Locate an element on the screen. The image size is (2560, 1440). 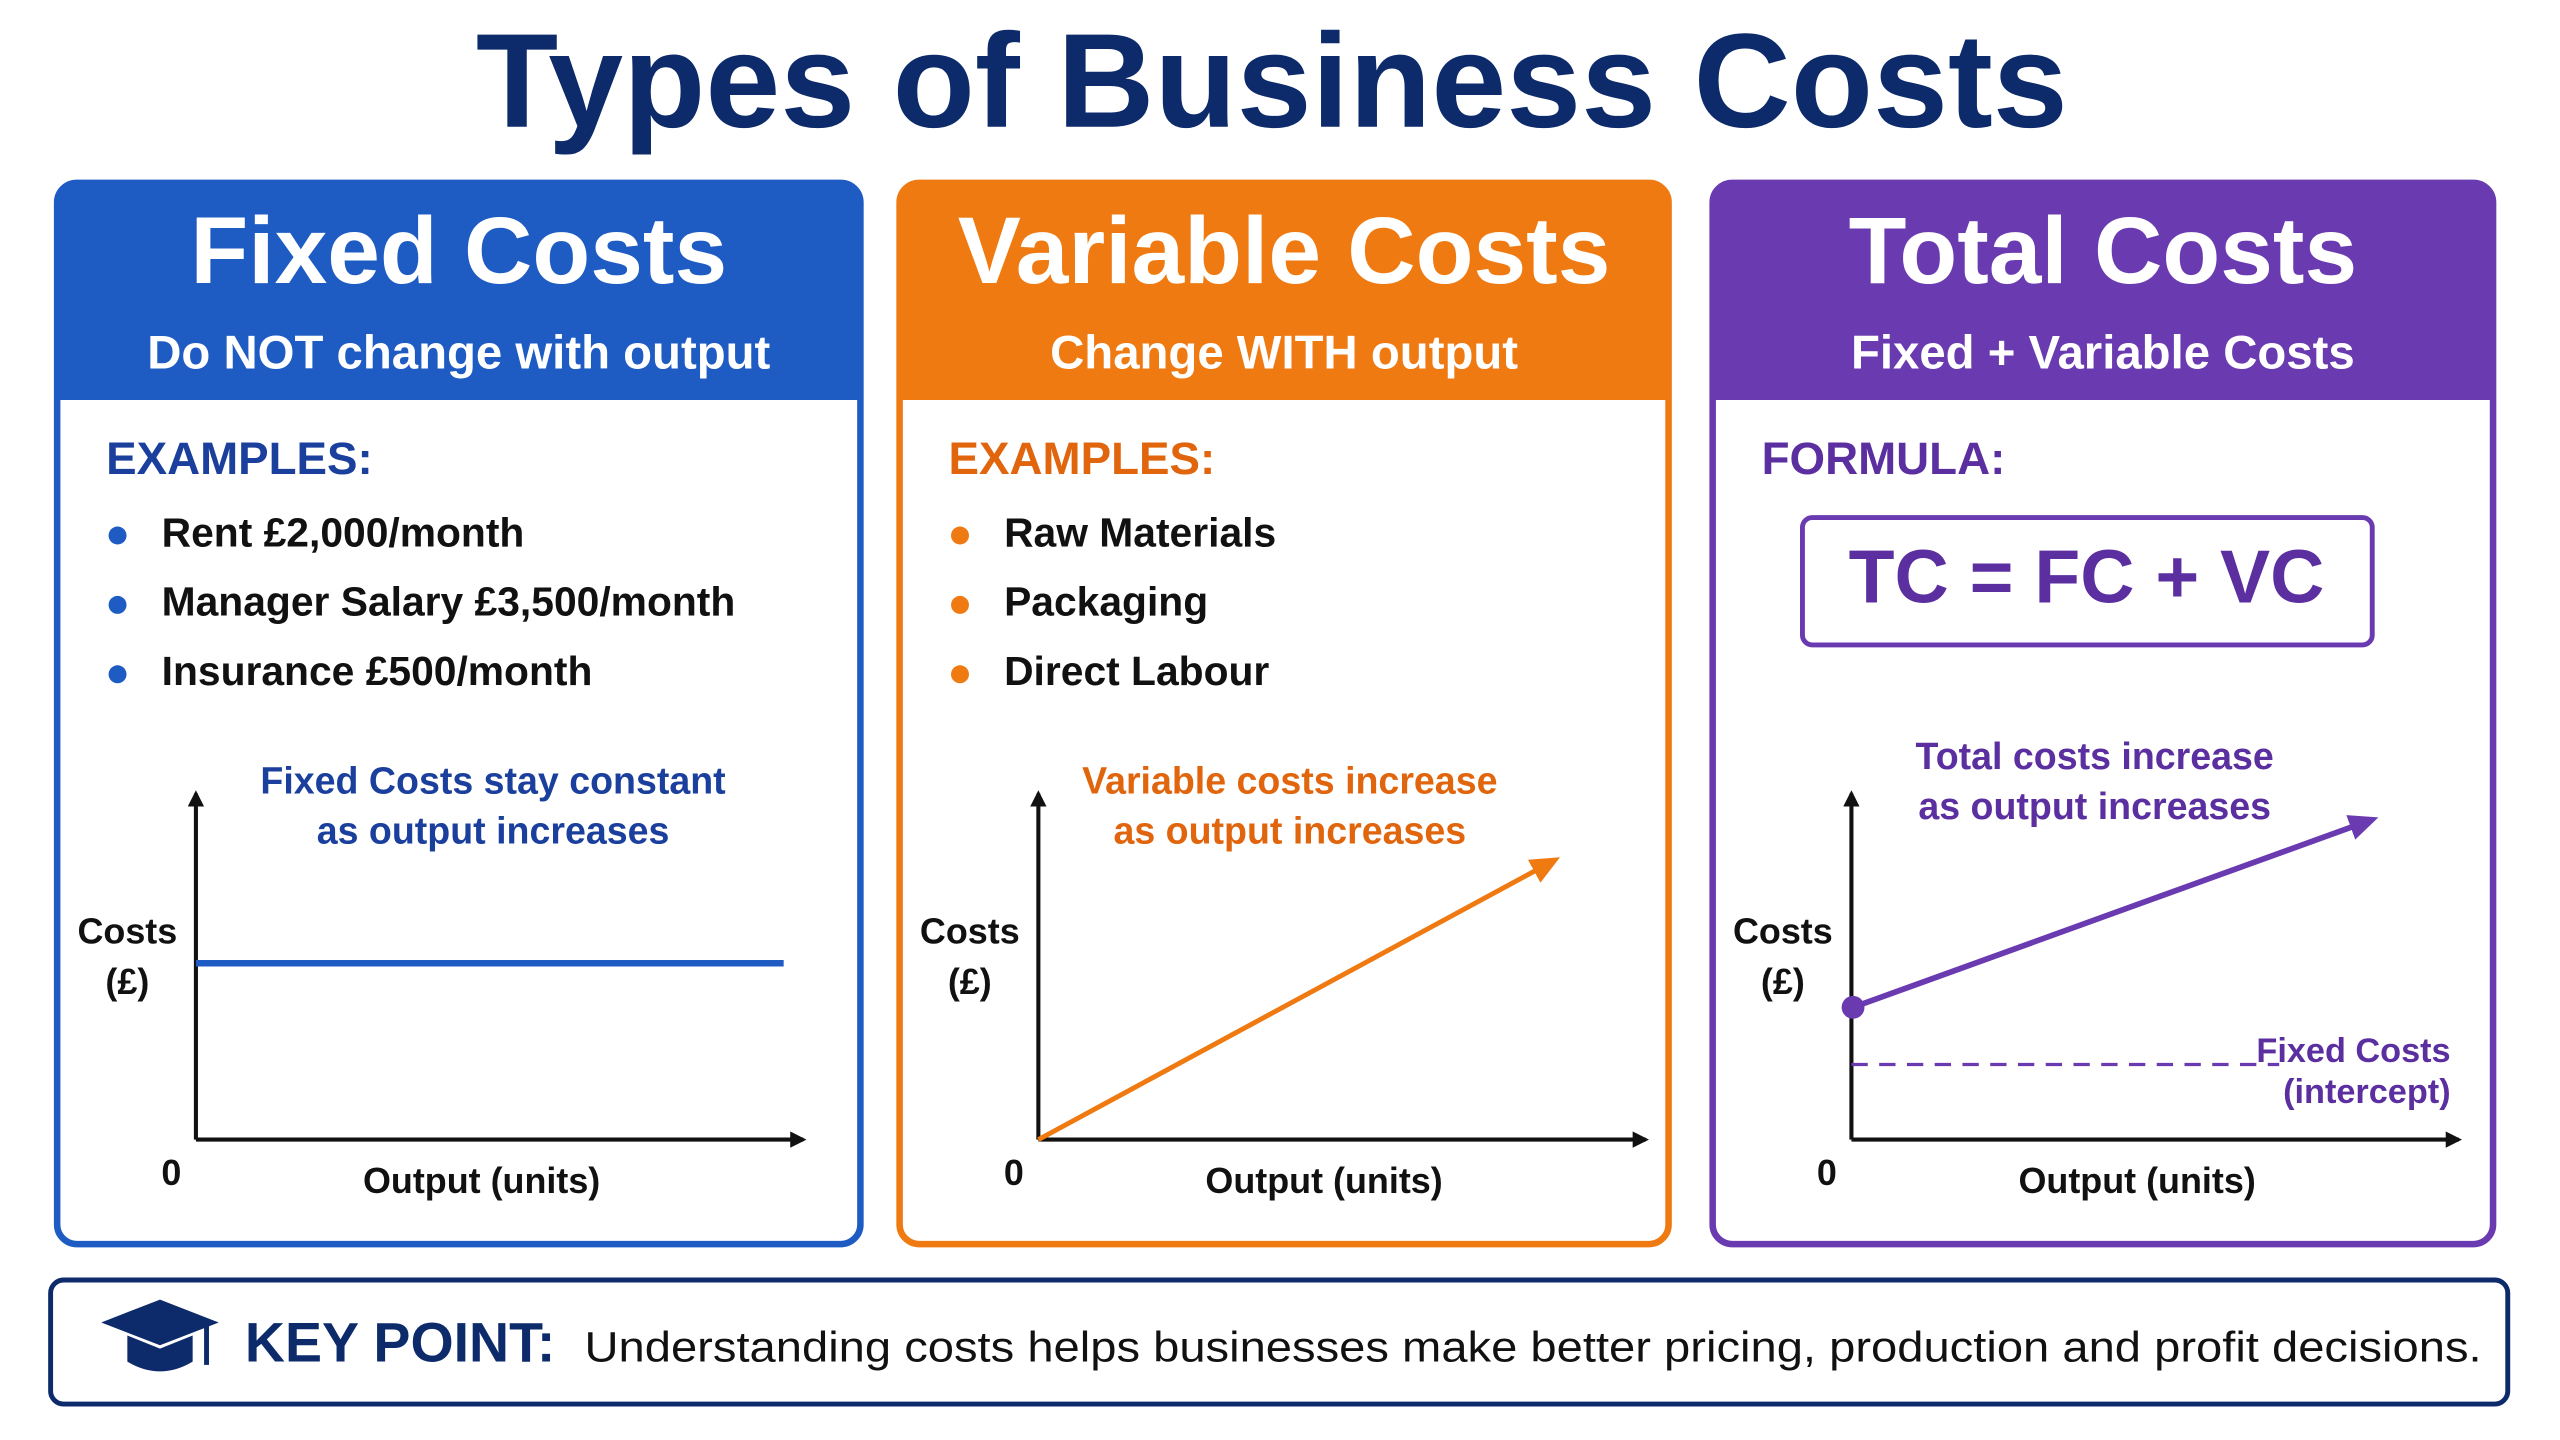
panel-heading: Fixed Costs is located at coordinates (458, 251).